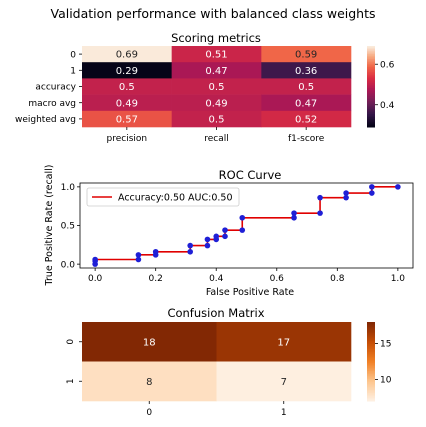  I want to click on roc-legend-box, so click(163, 197).